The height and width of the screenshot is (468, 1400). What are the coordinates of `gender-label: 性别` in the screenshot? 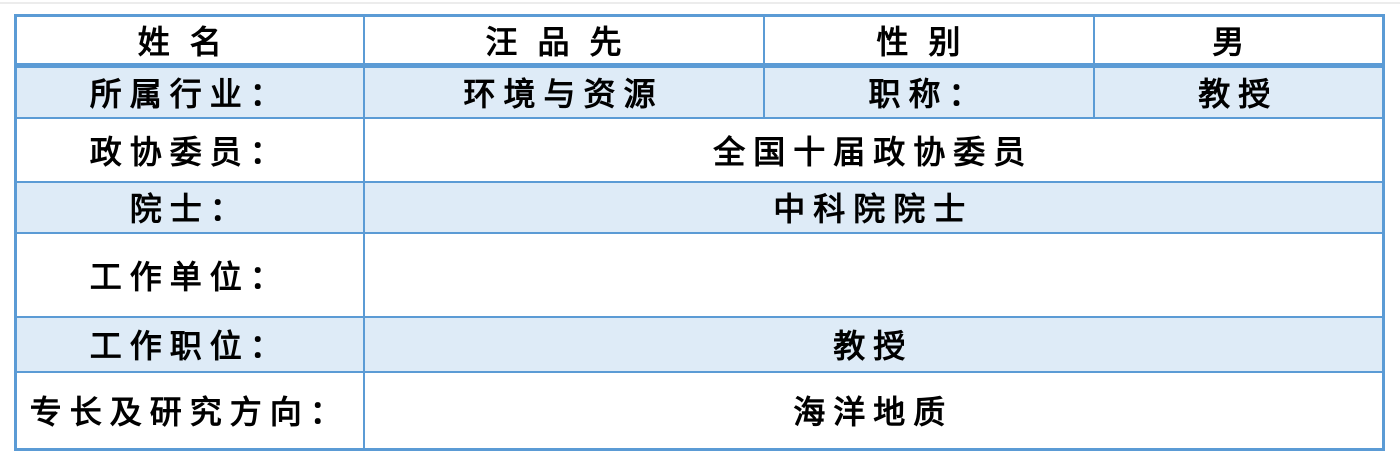 It's located at (928, 41).